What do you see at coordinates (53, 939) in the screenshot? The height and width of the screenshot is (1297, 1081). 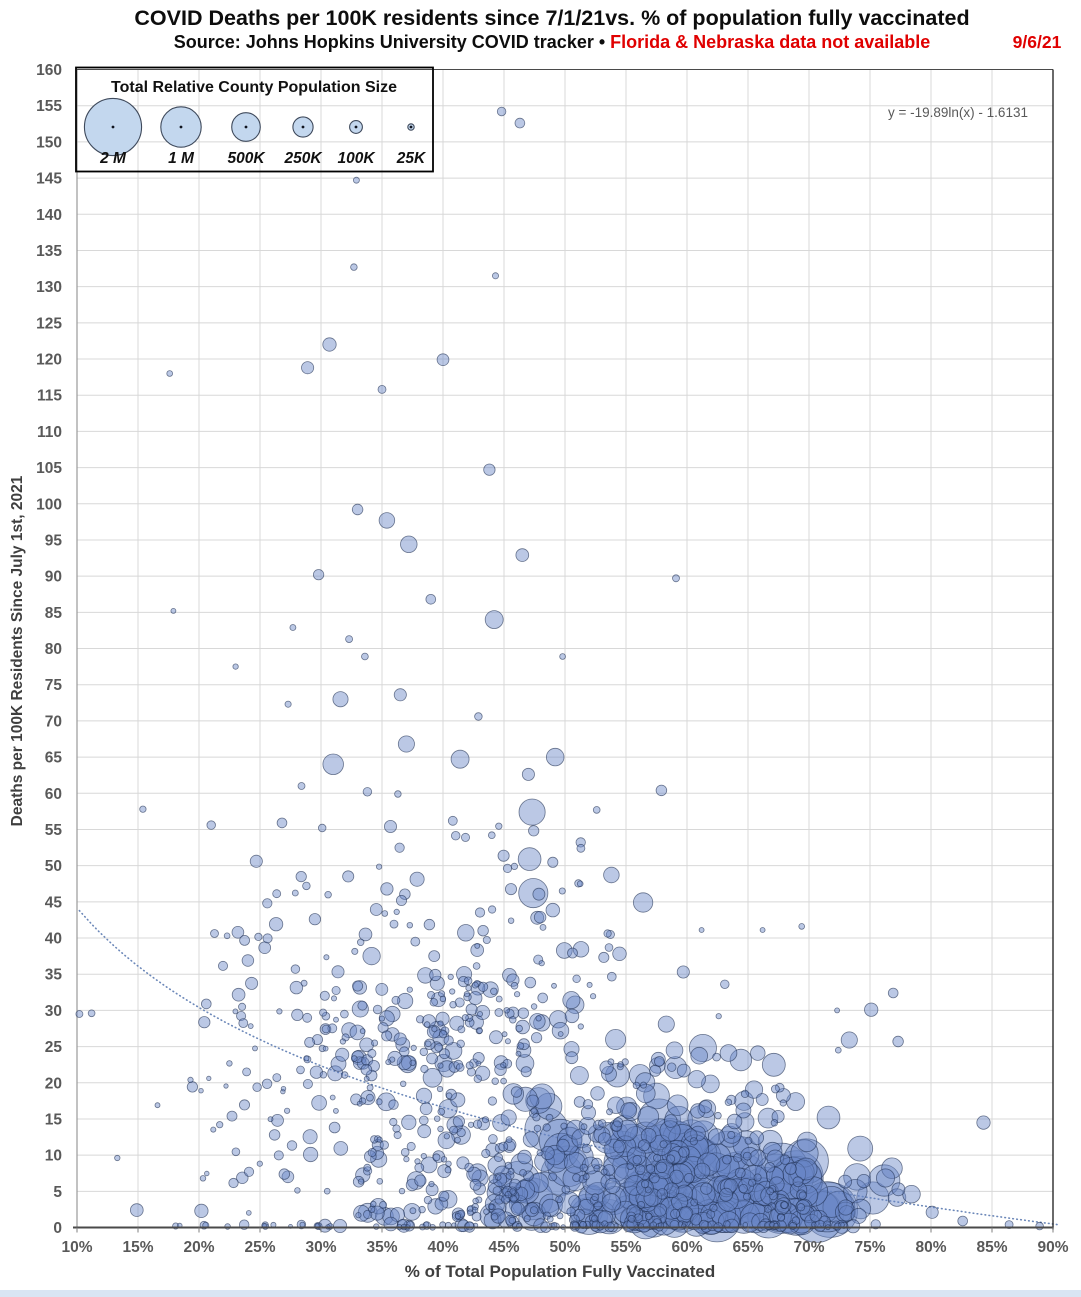 I see `y-tick-label: 40` at bounding box center [53, 939].